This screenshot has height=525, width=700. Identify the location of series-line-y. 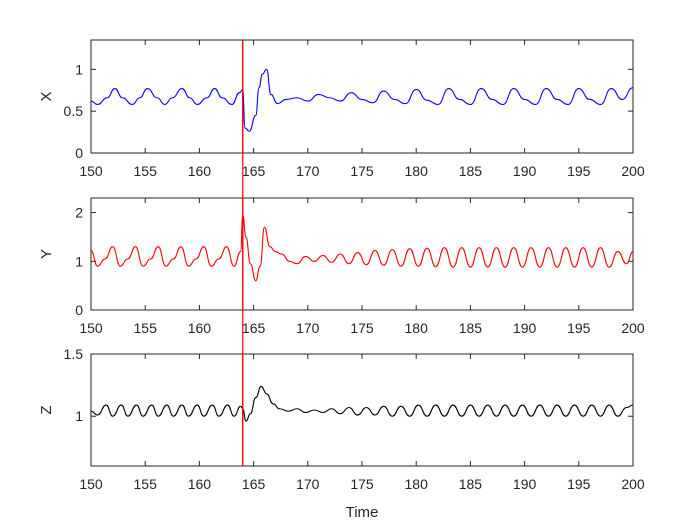
(362, 248).